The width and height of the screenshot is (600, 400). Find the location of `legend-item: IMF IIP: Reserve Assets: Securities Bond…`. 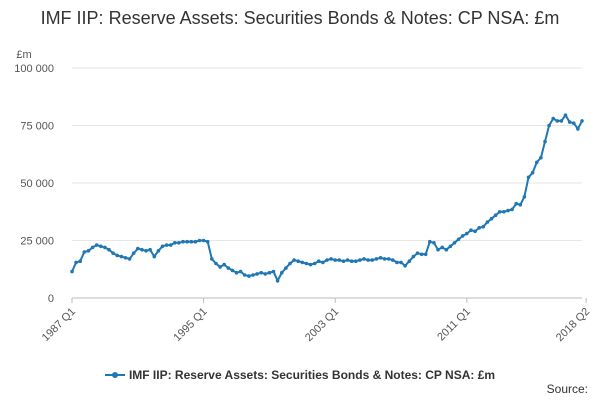

legend-item: IMF IIP: Reserve Assets: Securities Bond… is located at coordinates (299, 375).